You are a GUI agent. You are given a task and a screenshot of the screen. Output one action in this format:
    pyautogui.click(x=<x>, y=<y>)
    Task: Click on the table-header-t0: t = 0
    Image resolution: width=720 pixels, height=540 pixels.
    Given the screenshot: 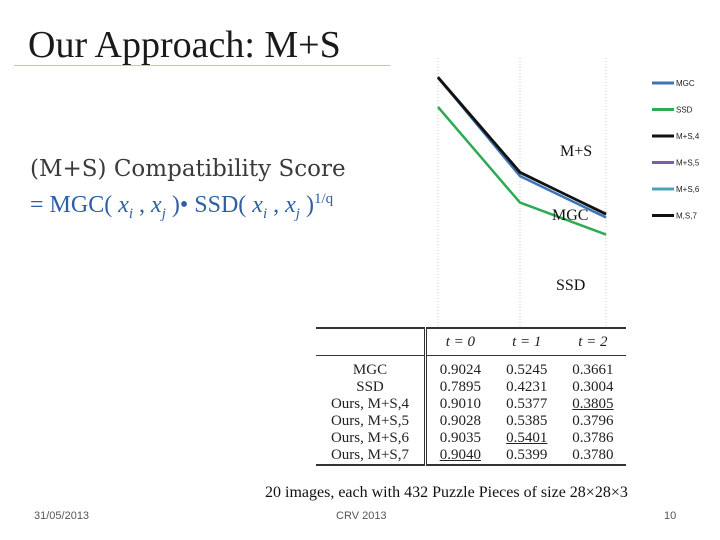 What is the action you would take?
    pyautogui.click(x=459, y=341)
    